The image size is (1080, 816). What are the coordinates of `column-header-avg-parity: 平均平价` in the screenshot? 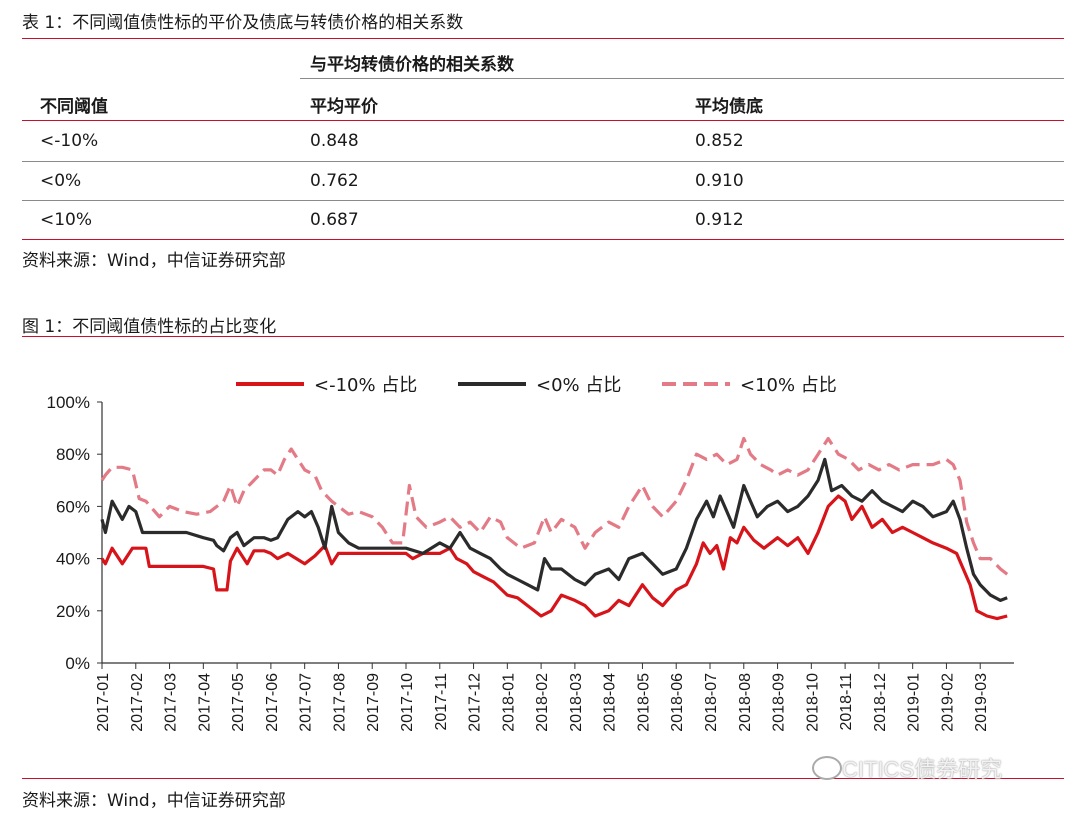 It's located at (344, 107).